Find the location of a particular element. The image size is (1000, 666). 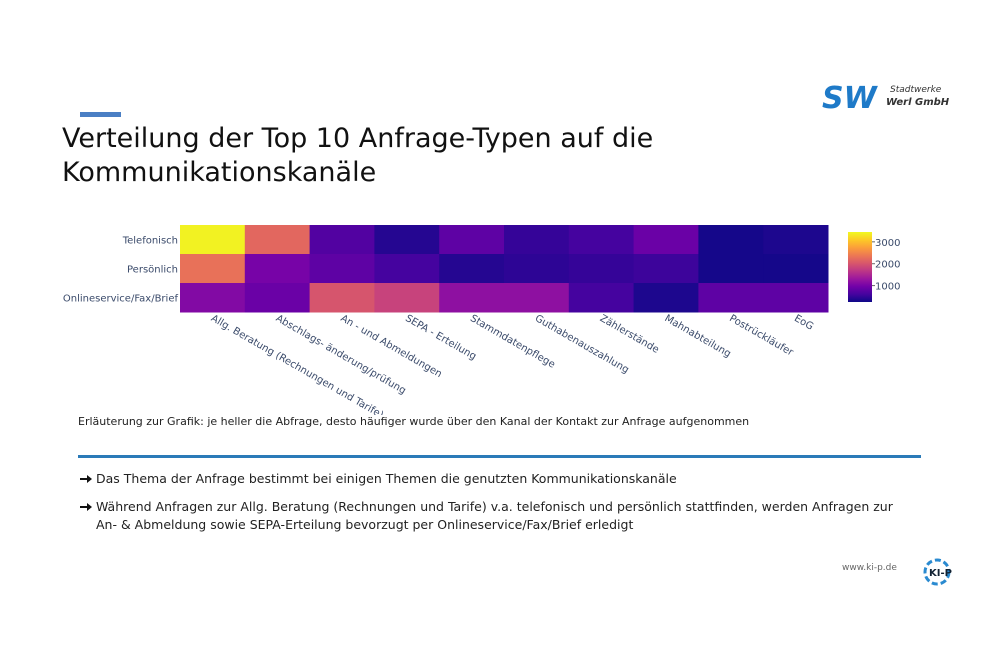

x-tick-label: Mahnabteilung is located at coordinates (698, 336).